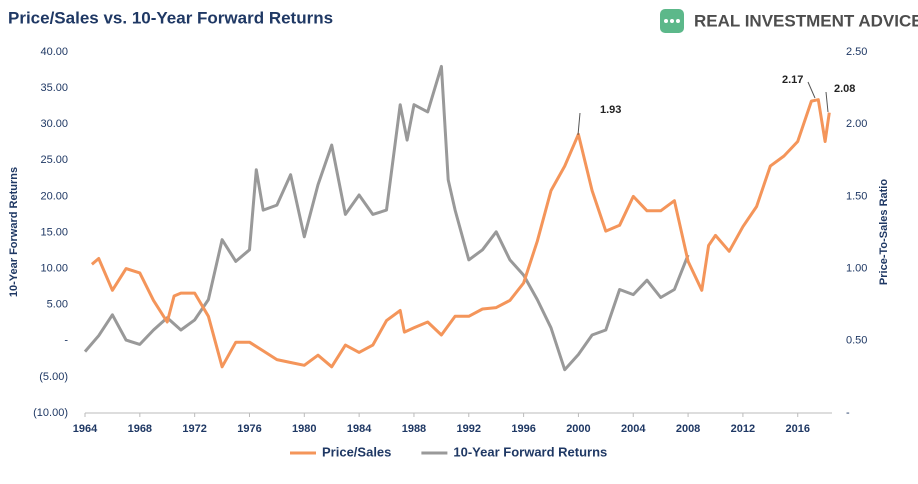 This screenshot has width=918, height=484. What do you see at coordinates (530, 451) in the screenshot?
I see `legend-label: 10-Year Forward Returns` at bounding box center [530, 451].